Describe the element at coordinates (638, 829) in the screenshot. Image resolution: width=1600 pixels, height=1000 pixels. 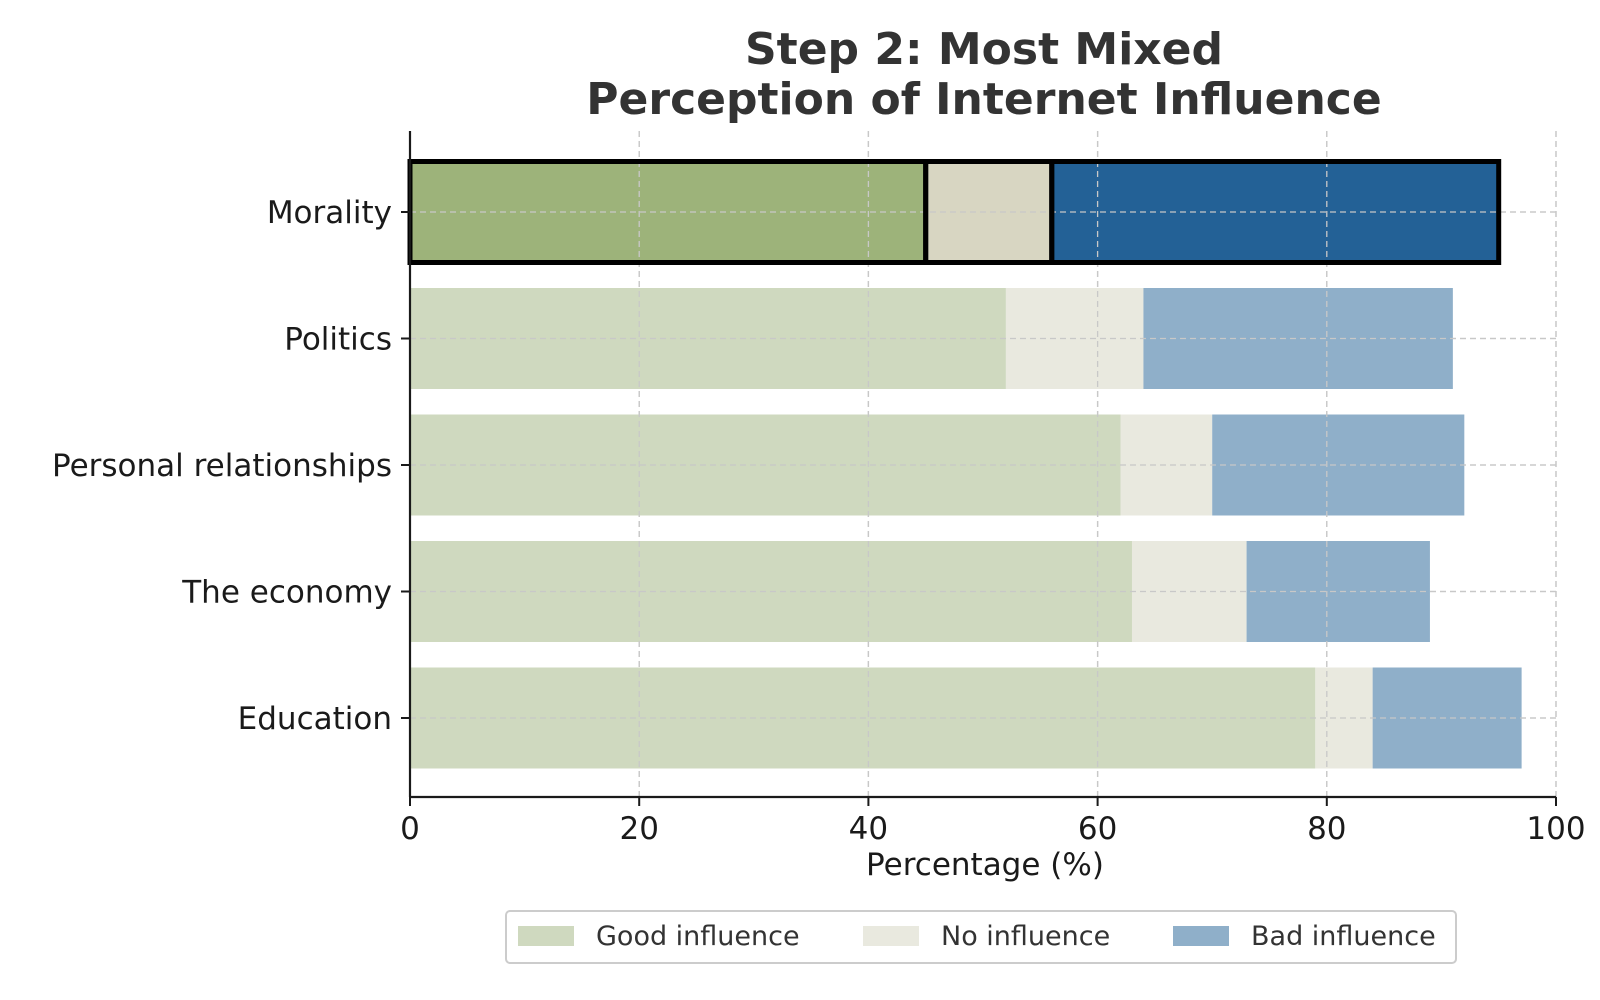
I see `x-tick-label-20: 20` at that location.